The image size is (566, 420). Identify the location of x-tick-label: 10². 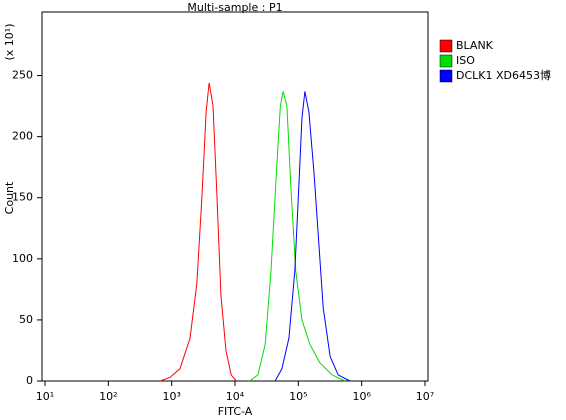
(108, 396).